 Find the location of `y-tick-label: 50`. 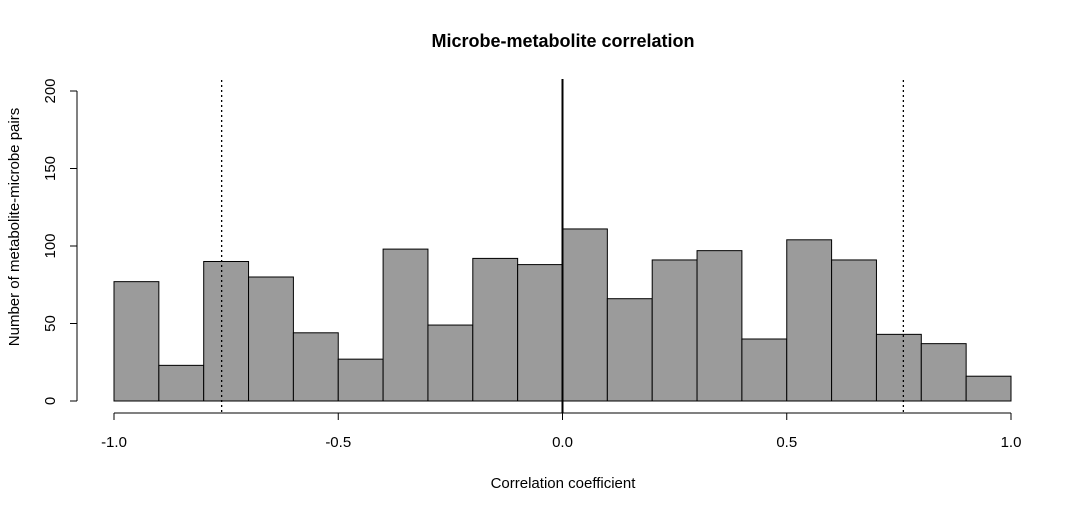

y-tick-label: 50 is located at coordinates (50, 323).